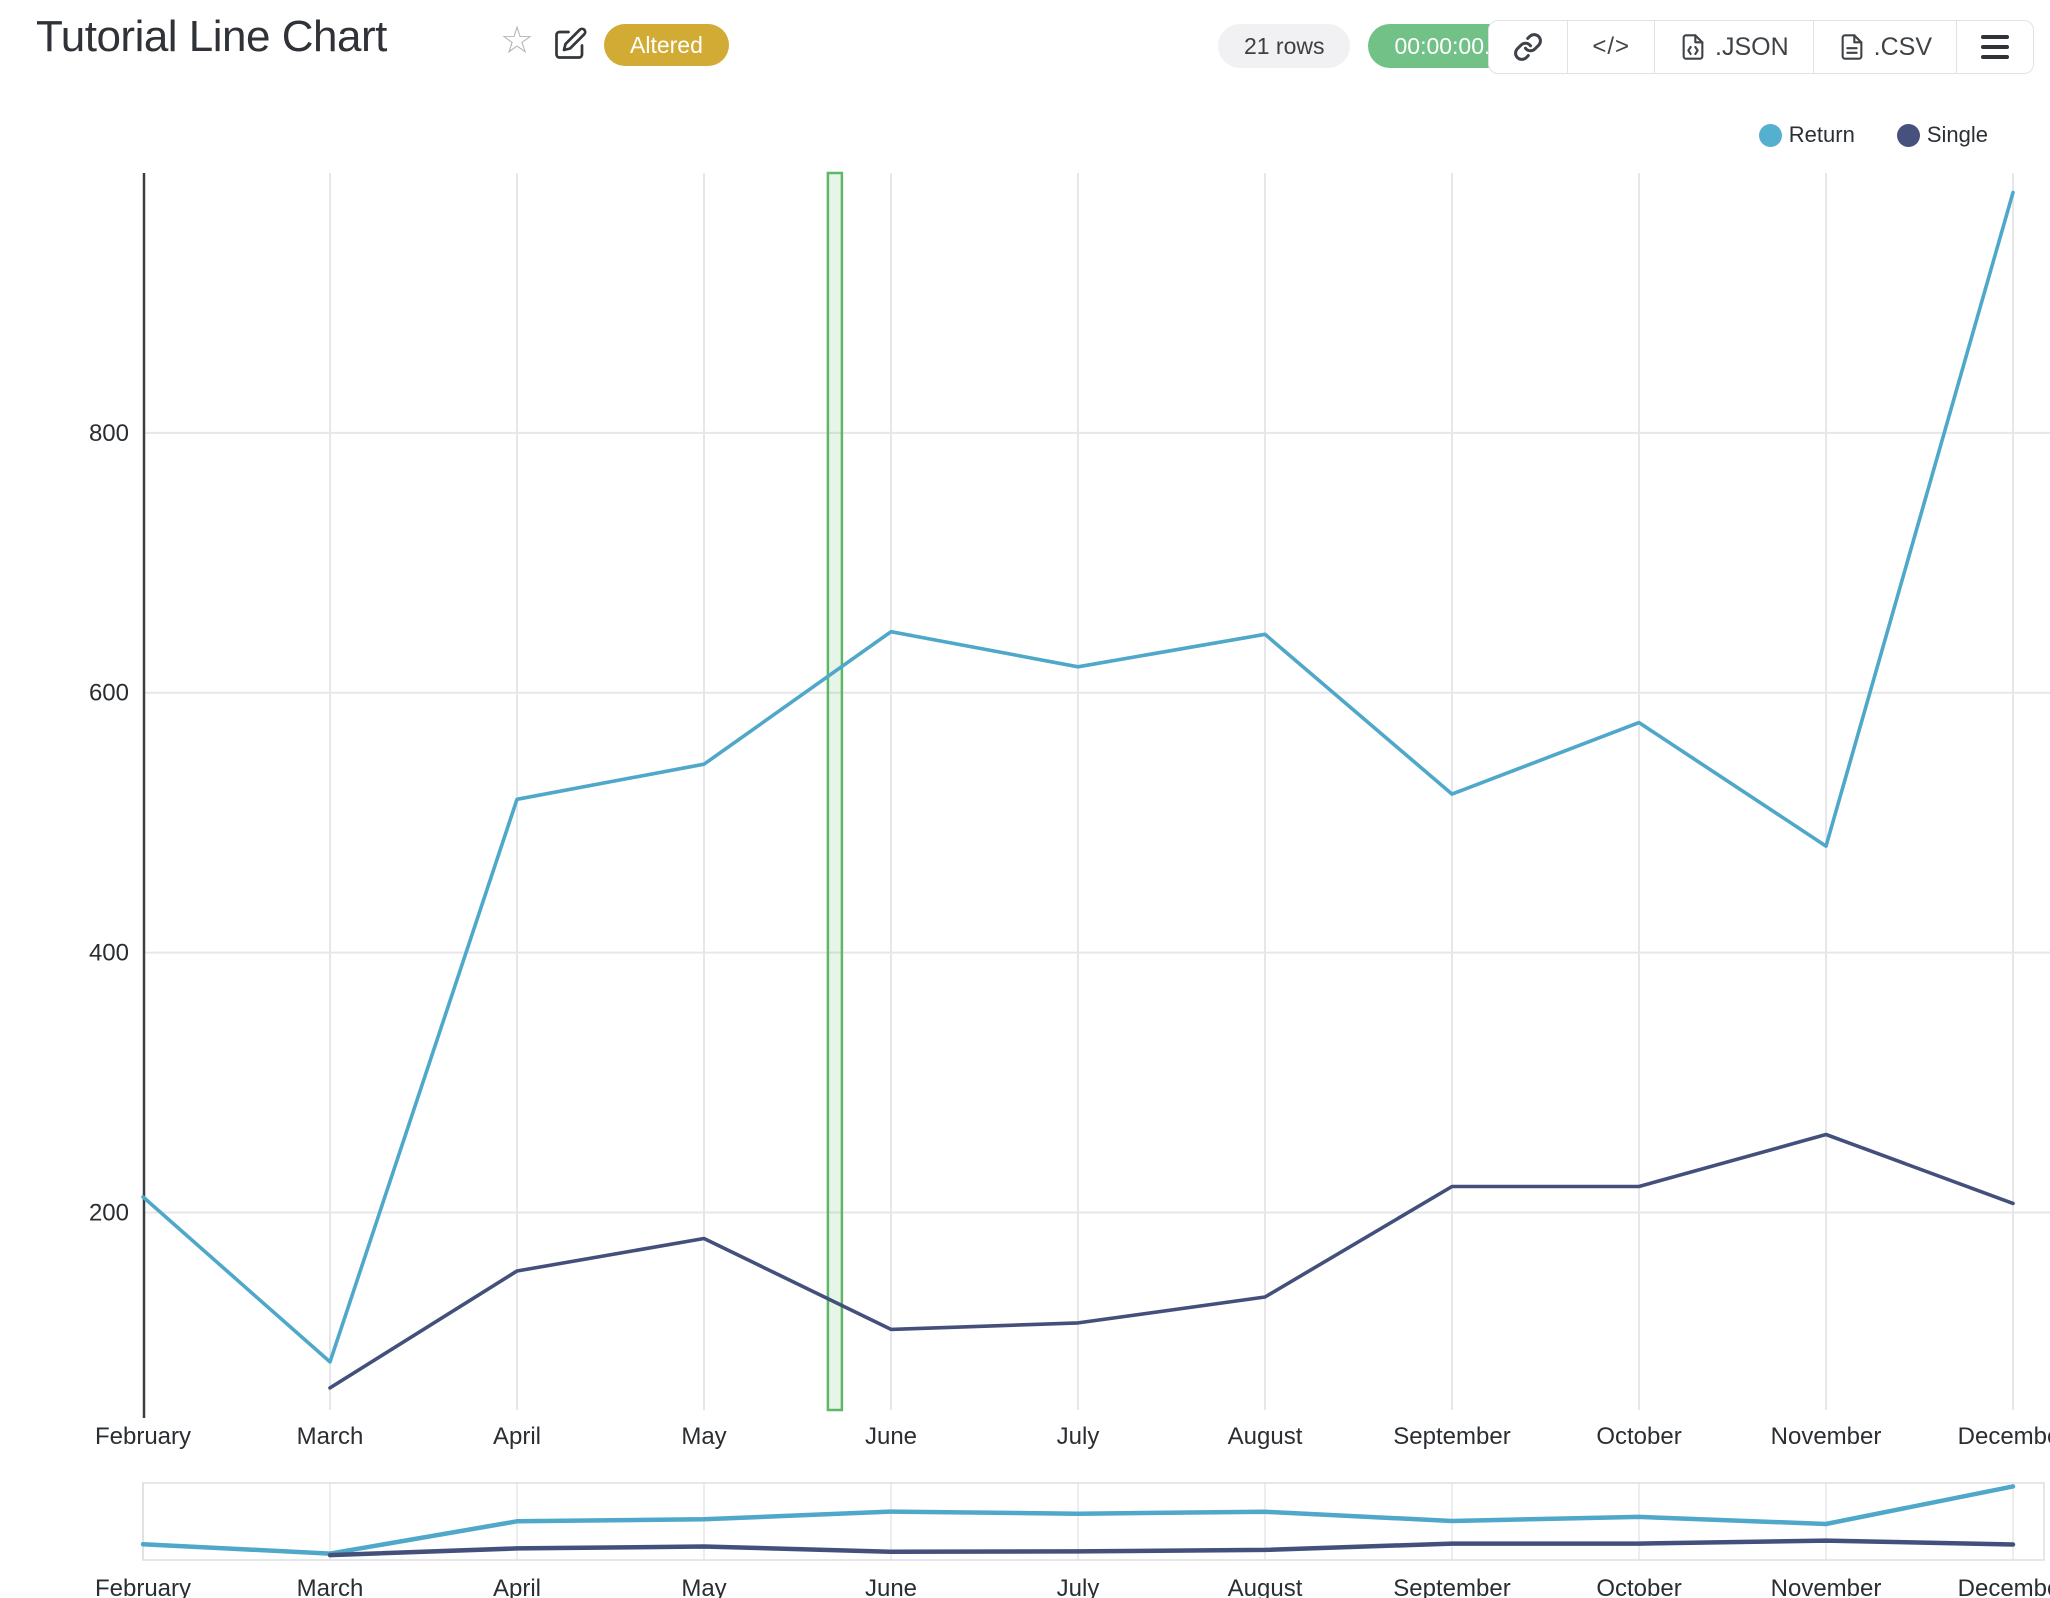 This screenshot has width=2050, height=1598. What do you see at coordinates (1284, 46) in the screenshot?
I see `row-count-badge: 21 rows` at bounding box center [1284, 46].